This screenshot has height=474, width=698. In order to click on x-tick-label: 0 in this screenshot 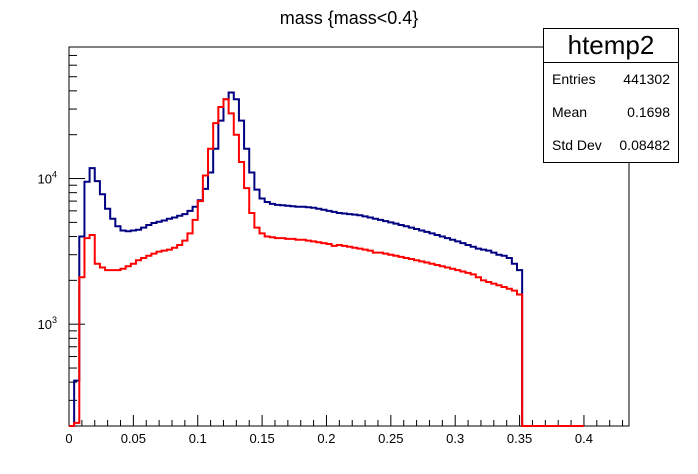, I will do `click(68, 438)`.